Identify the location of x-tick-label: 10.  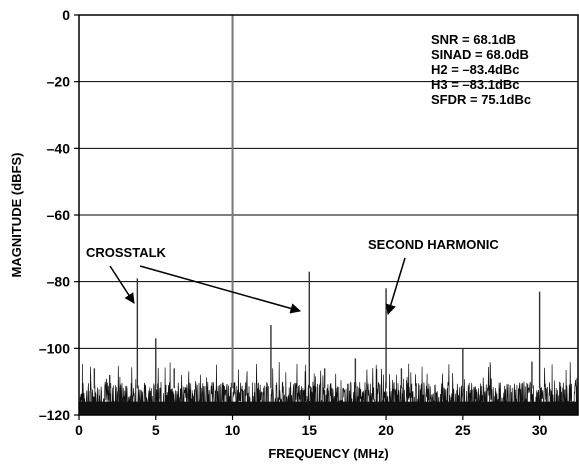
(233, 430).